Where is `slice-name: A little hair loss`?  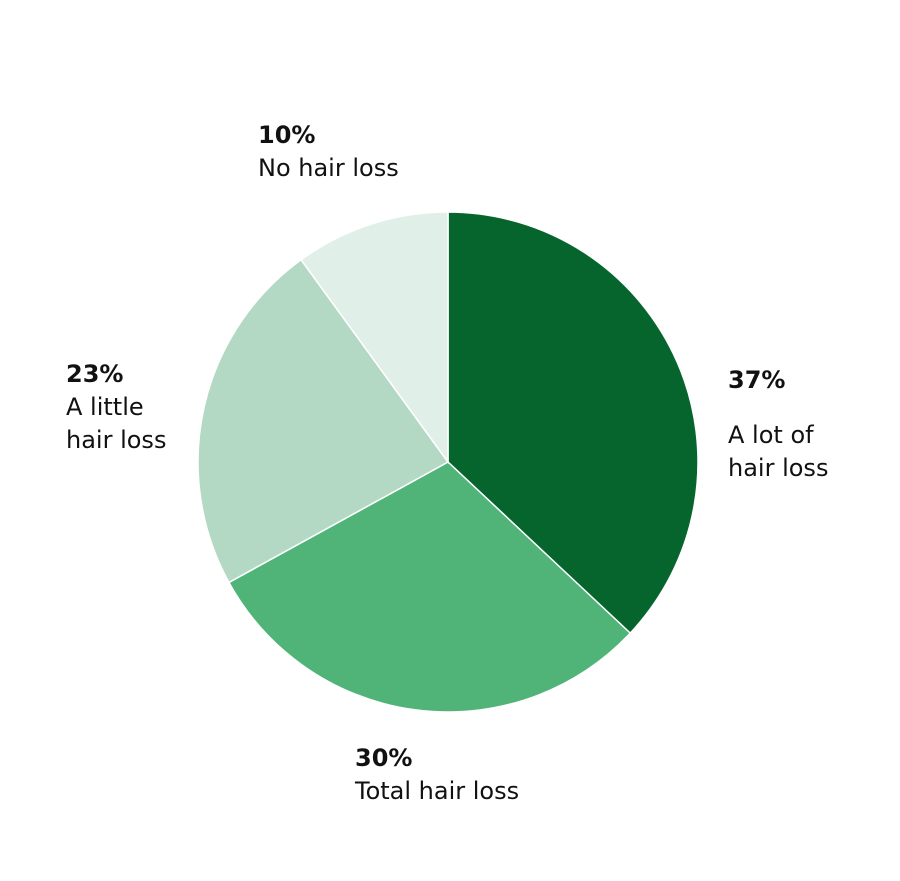 slice-name: A little hair loss is located at coordinates (116, 423).